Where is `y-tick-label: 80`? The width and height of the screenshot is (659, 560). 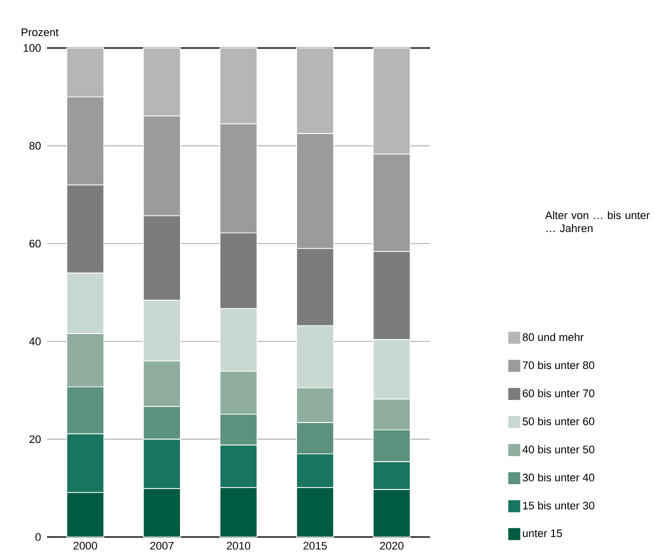 y-tick-label: 80 is located at coordinates (35, 146).